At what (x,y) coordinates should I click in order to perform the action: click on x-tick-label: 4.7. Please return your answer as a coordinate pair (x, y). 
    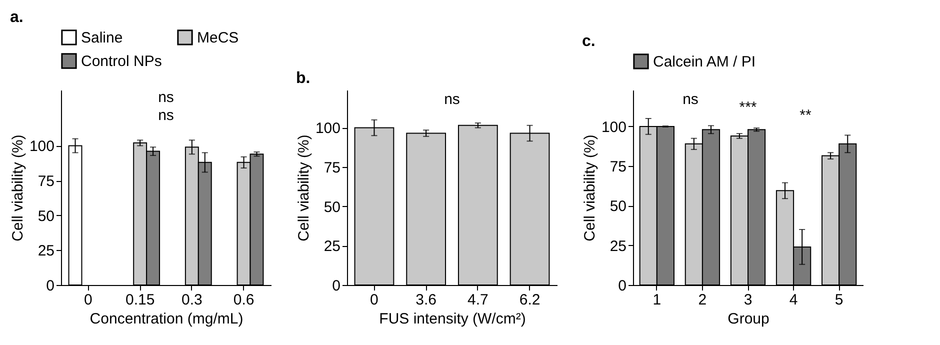
    Looking at the image, I should click on (477, 300).